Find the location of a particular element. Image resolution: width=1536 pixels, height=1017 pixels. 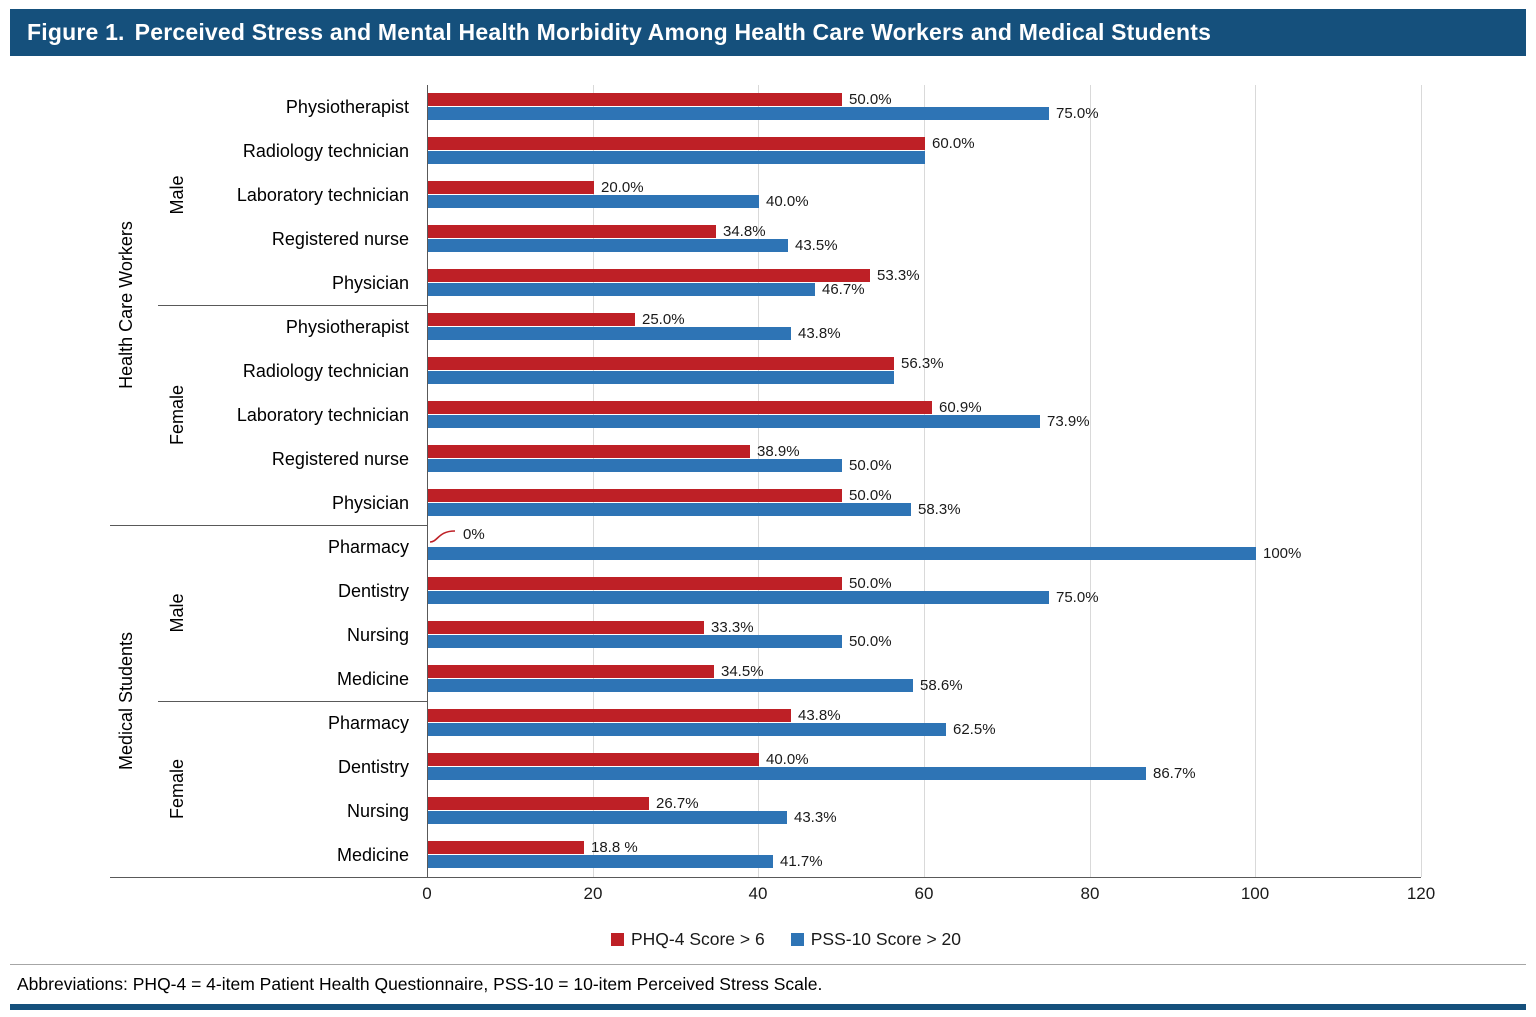

x-tick-label: 80 is located at coordinates (1090, 893).